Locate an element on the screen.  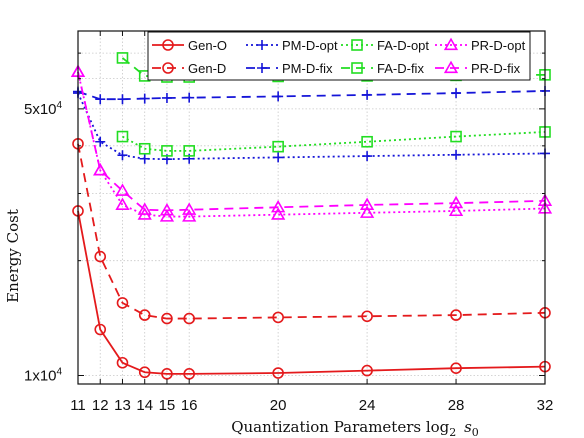
legend-label: PR-D-fix is located at coordinates (496, 68).